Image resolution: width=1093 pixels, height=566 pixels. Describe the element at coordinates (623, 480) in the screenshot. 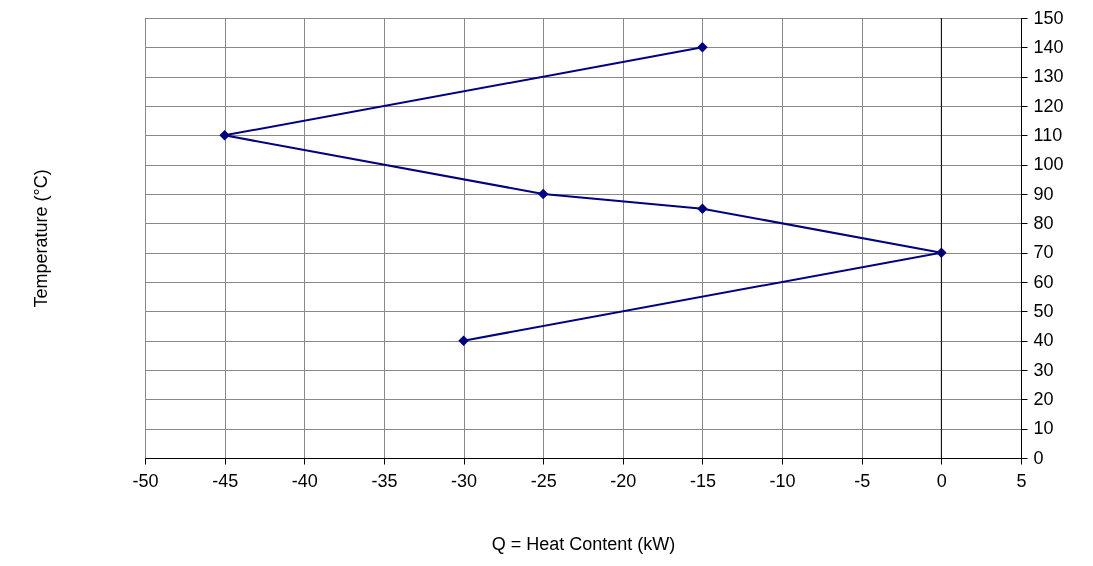

I see `x-tick-label: -20` at that location.